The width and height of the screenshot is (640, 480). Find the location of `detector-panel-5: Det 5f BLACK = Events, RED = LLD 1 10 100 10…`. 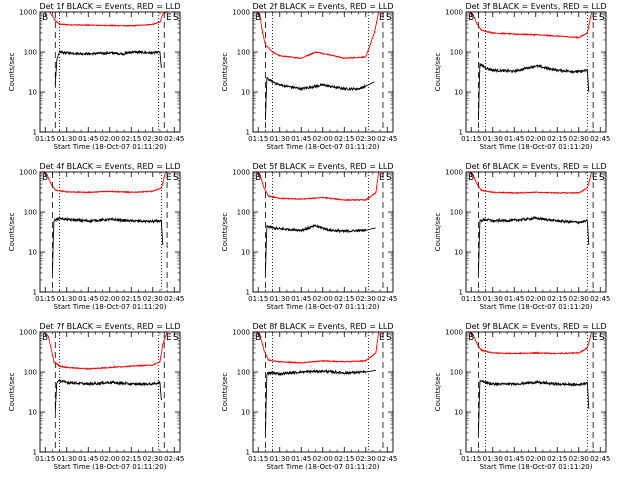

detector-panel-5: Det 5f BLACK = Events, RED = LLD 1 10 100 10… is located at coordinates (309, 236).